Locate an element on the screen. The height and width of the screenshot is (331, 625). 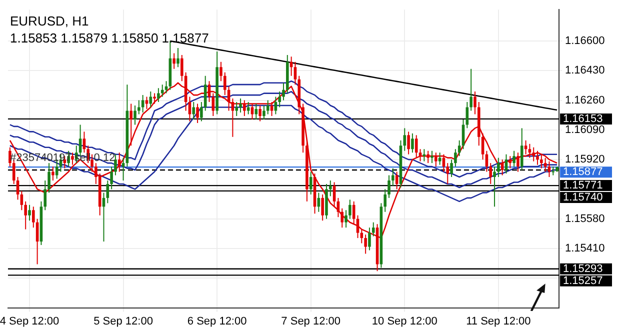
x-tick-label: 6 Sep 12:00 is located at coordinates (217, 321).